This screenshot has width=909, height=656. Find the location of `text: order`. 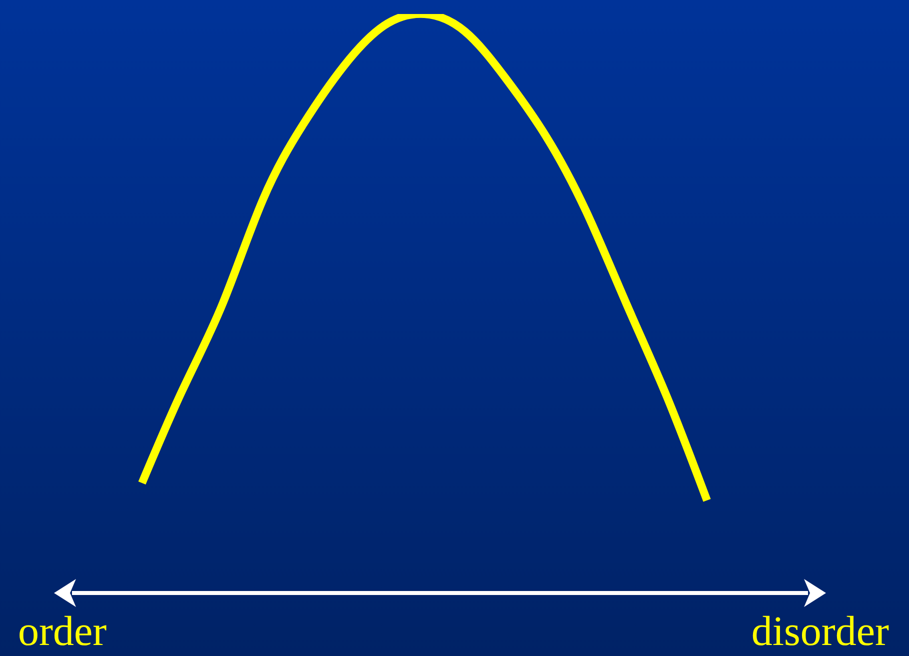

text: order is located at coordinates (62, 632).